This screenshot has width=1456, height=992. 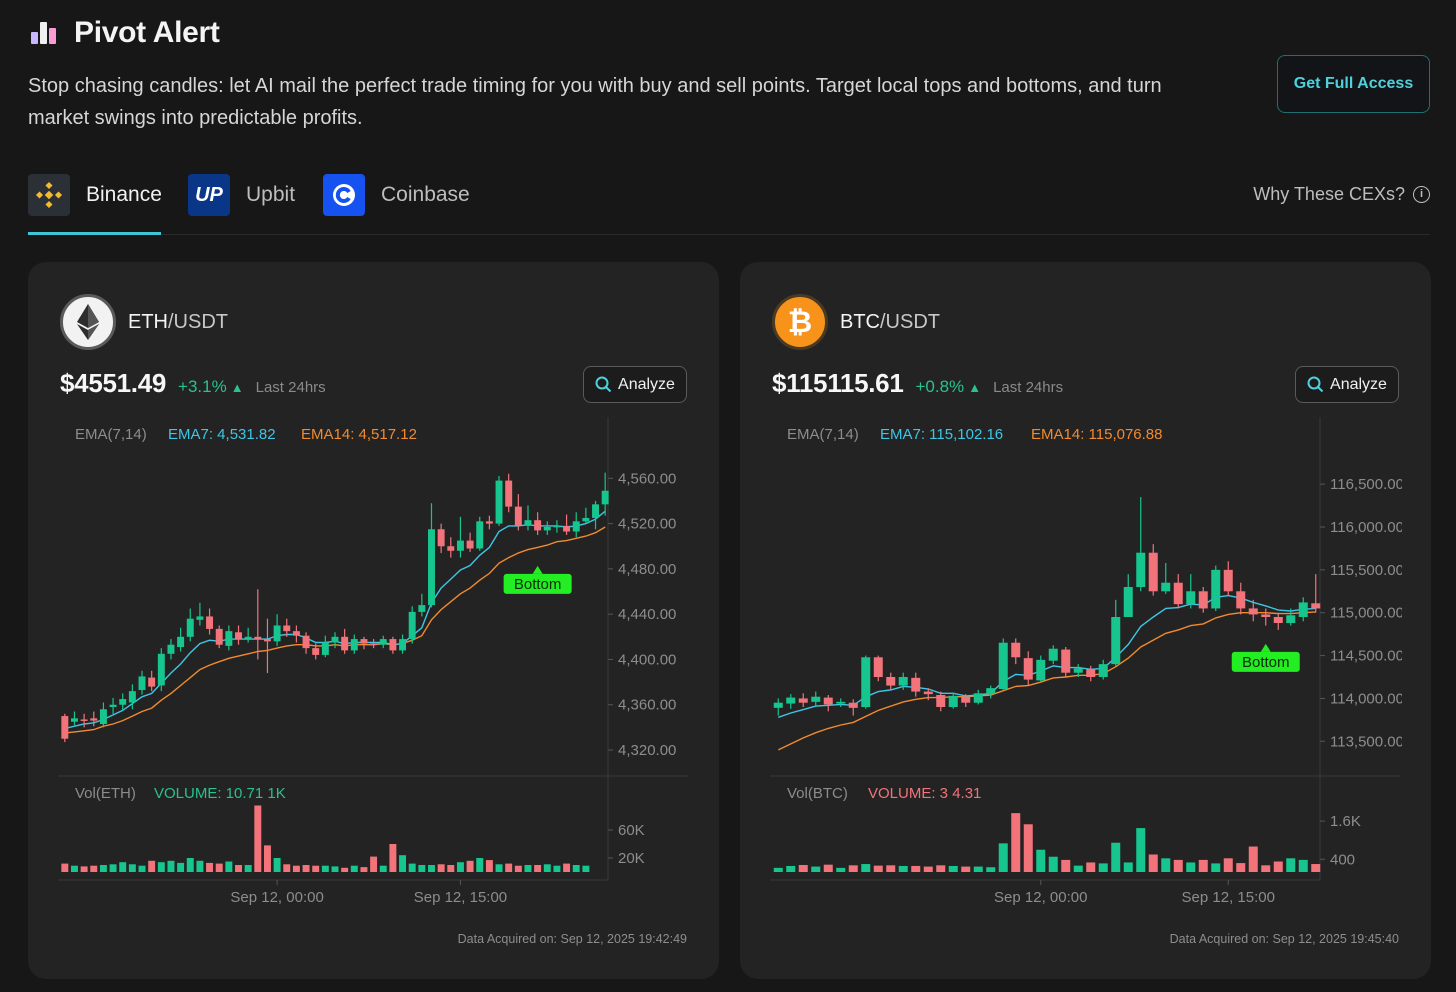 What do you see at coordinates (271, 194) in the screenshot?
I see `tab-upbit-label: Upbit` at bounding box center [271, 194].